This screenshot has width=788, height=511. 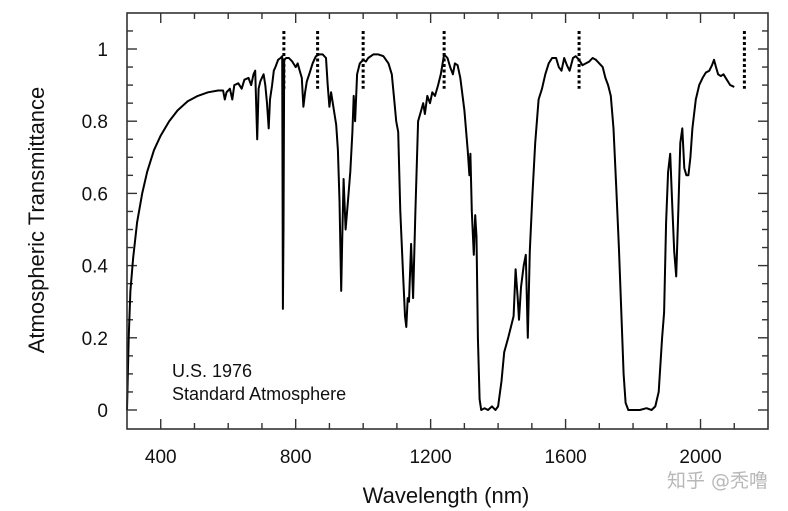 I want to click on watermark: 知乎 @秃噜, so click(x=717, y=481).